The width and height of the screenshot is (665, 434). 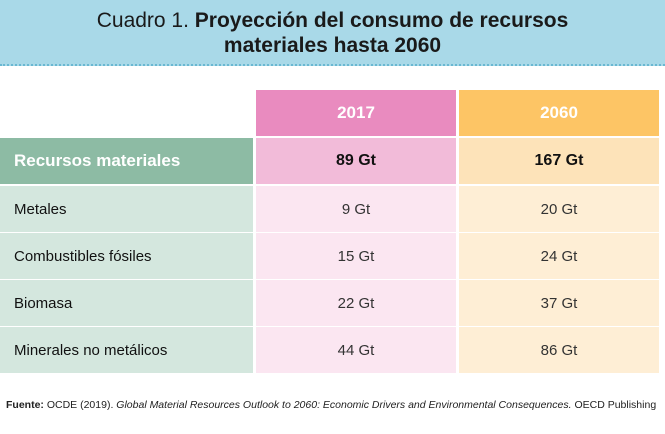 What do you see at coordinates (126, 209) in the screenshot?
I see `row-label: Metales` at bounding box center [126, 209].